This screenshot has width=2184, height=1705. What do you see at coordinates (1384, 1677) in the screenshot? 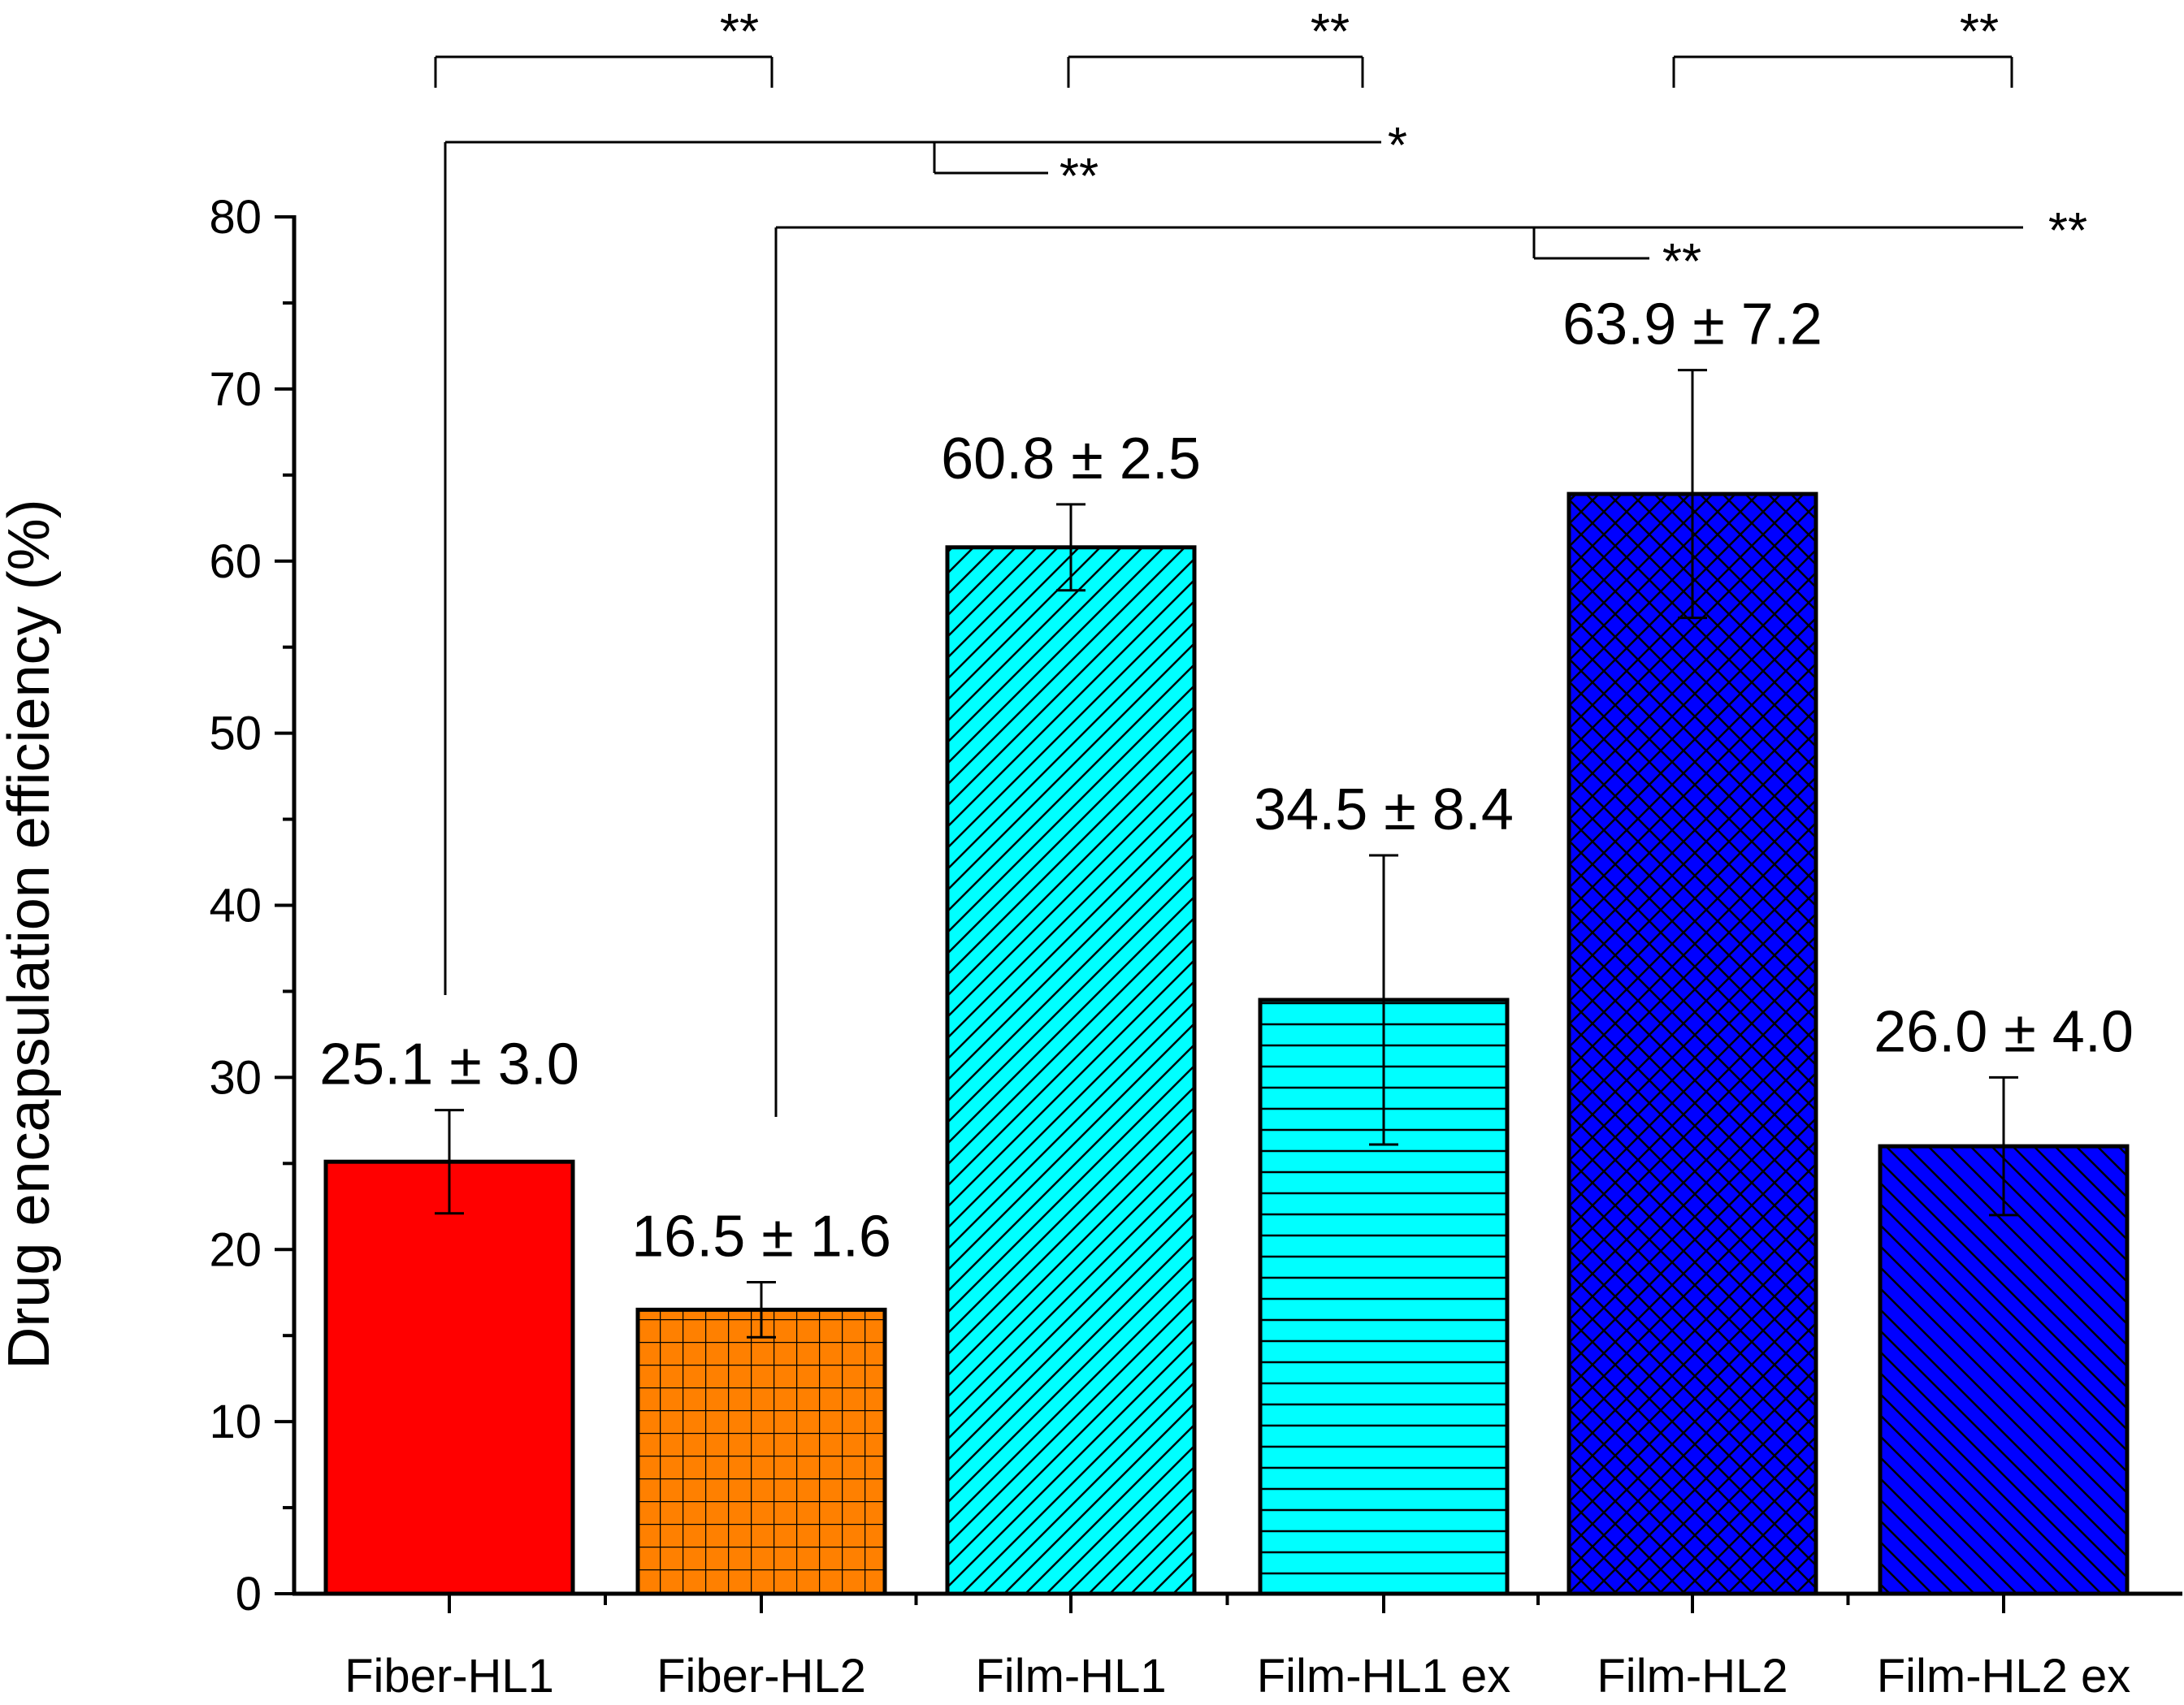
I see `x-tick-label: Film-HL1 ex` at bounding box center [1384, 1677].